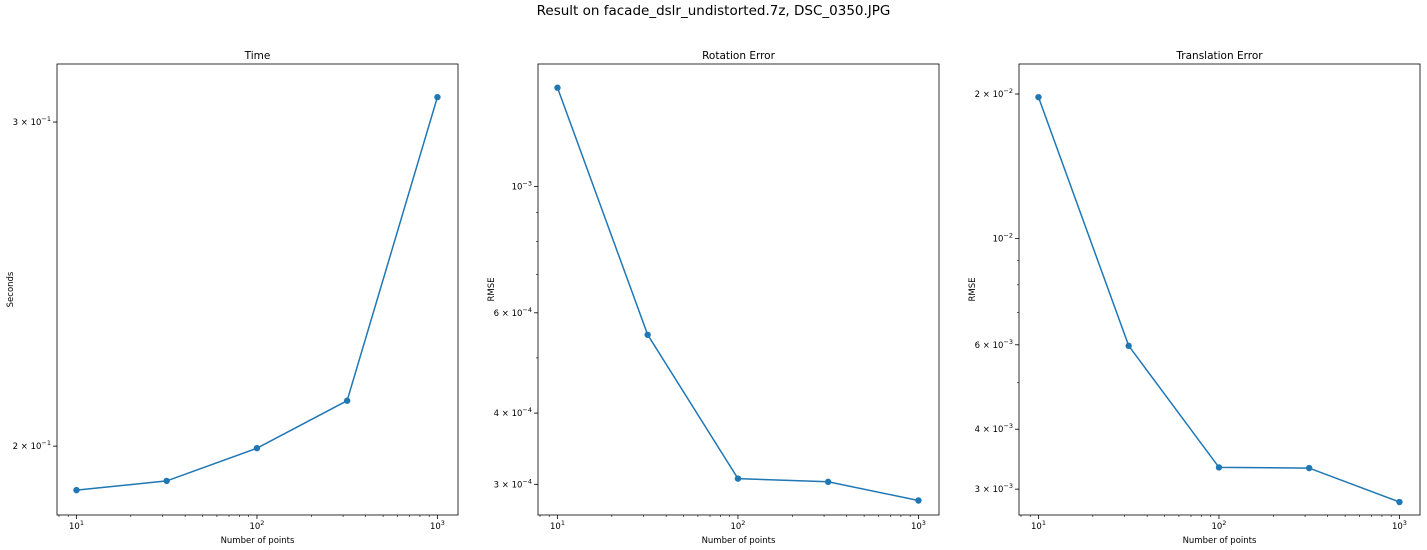  I want to click on y-tick-label: 6 × 10⁻⁴, so click(513, 312).